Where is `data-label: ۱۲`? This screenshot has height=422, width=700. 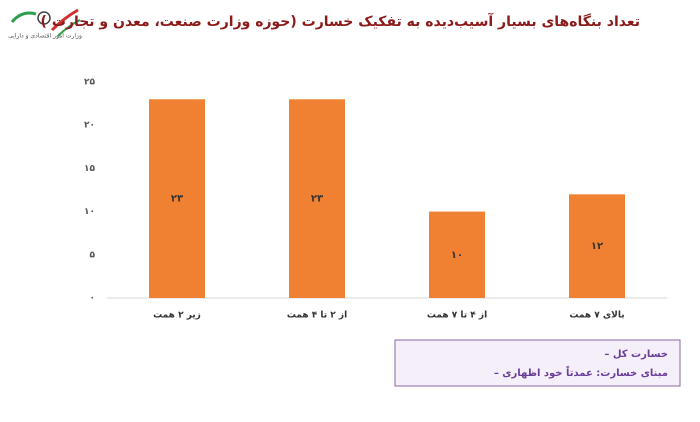
data-label: ۱۲ is located at coordinates (597, 246).